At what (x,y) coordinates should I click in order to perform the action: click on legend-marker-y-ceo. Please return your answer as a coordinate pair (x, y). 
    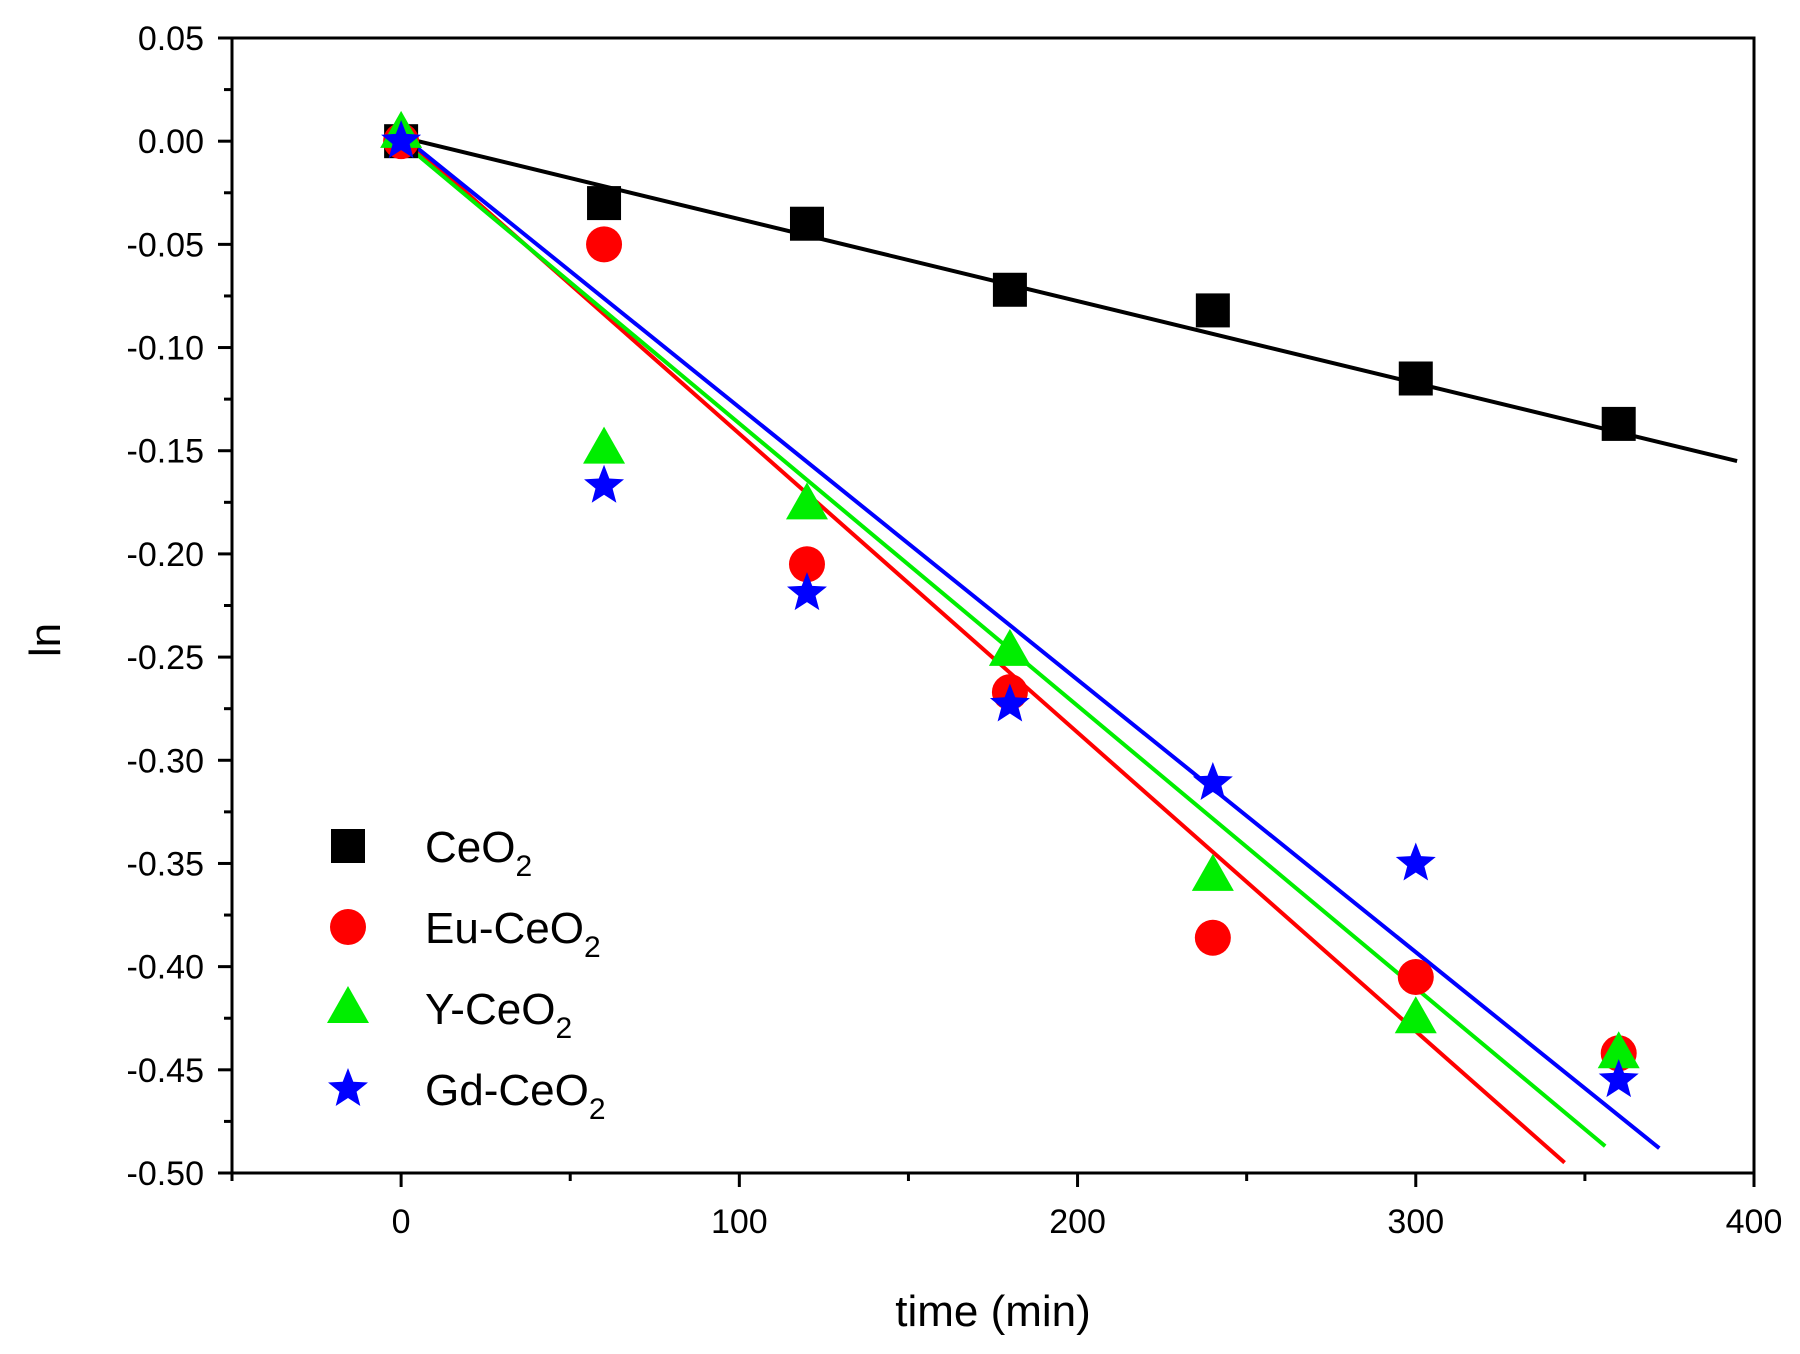
    Looking at the image, I should click on (348, 1004).